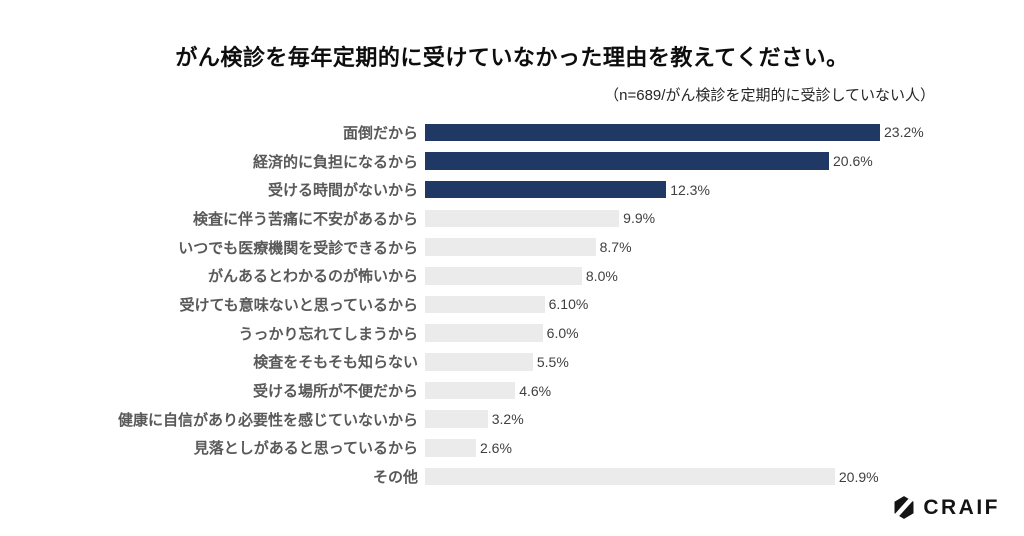 This screenshot has height=536, width=1024. I want to click on chart-row: 受ける時間がないから 12.3%, so click(512, 189).